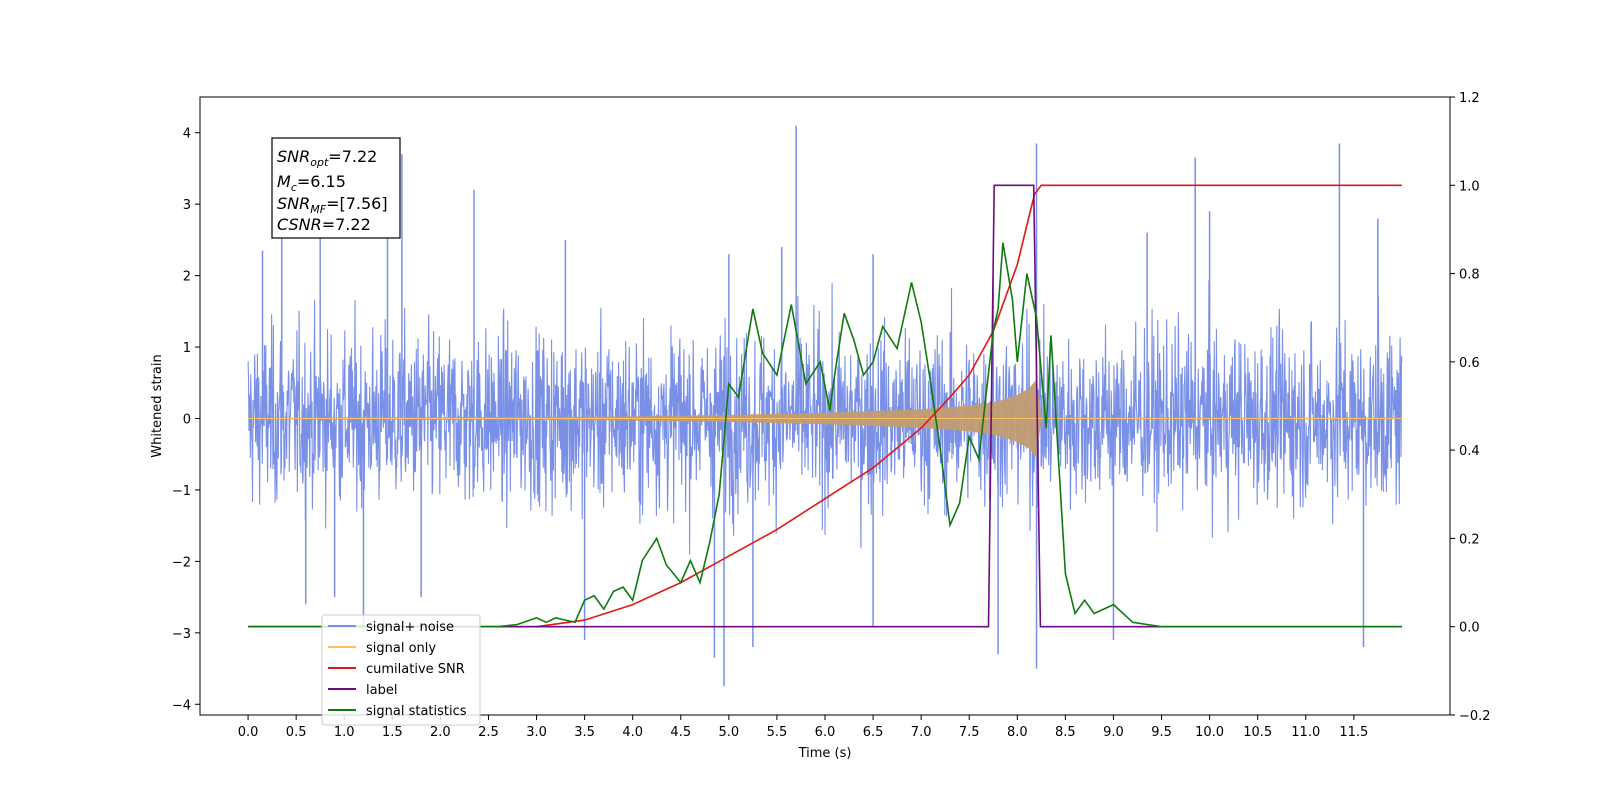 This screenshot has width=1600, height=800. Describe the element at coordinates (181, 562) in the screenshot. I see `y-left-tick-label: −2` at that location.